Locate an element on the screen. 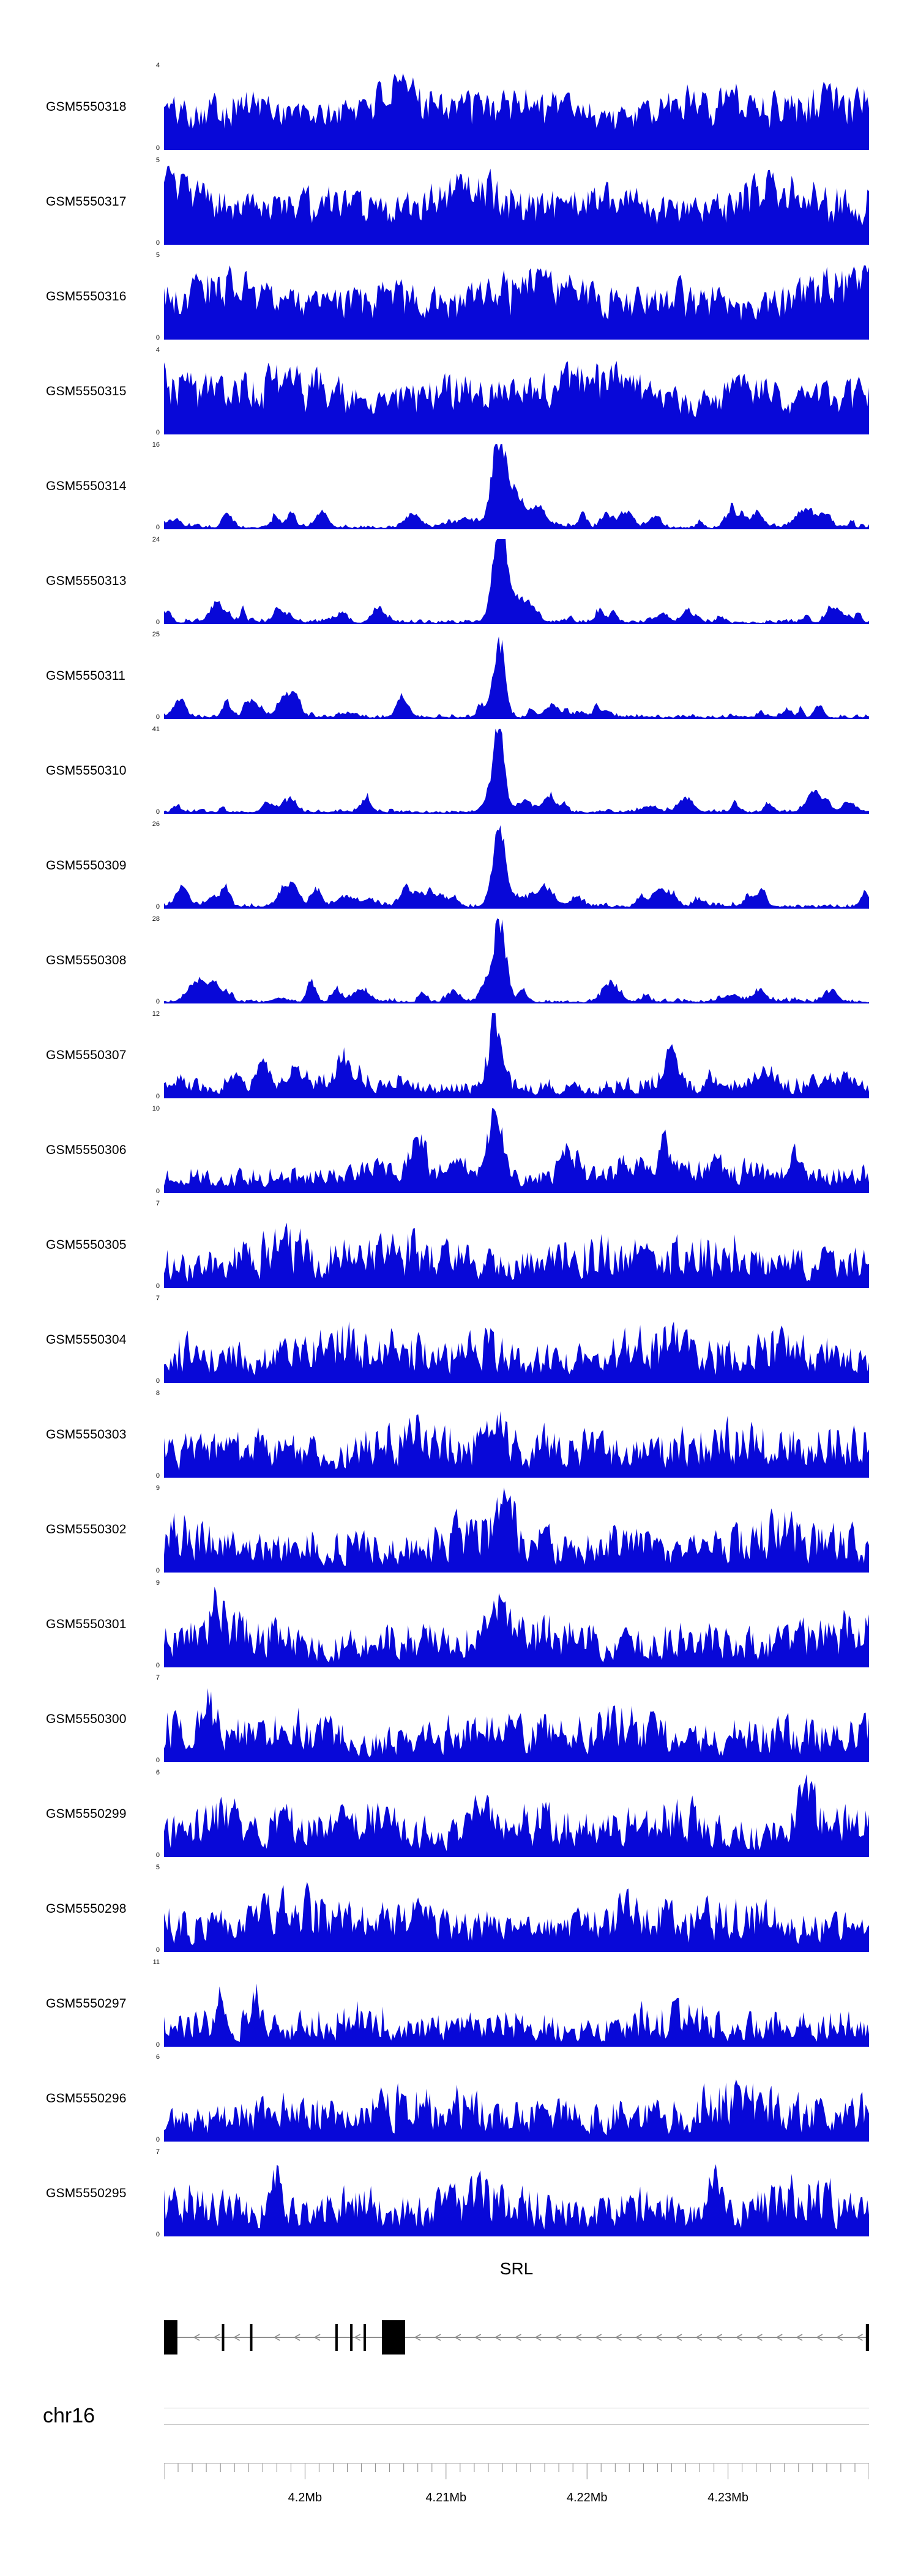  gene-name-label: SRL is located at coordinates (516, 2268).